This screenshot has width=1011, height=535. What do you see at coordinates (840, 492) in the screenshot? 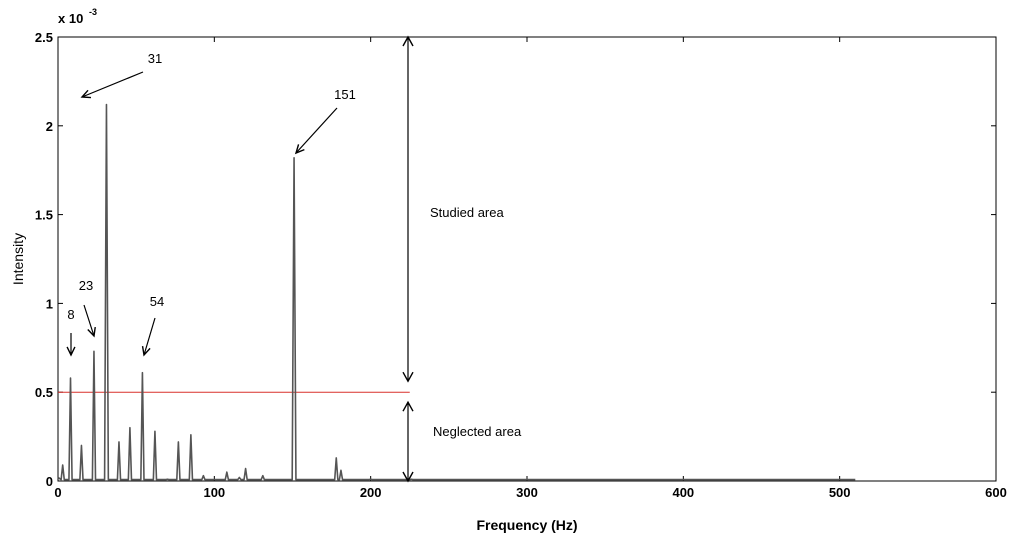
I see `x-tick-label: 500` at bounding box center [840, 492].